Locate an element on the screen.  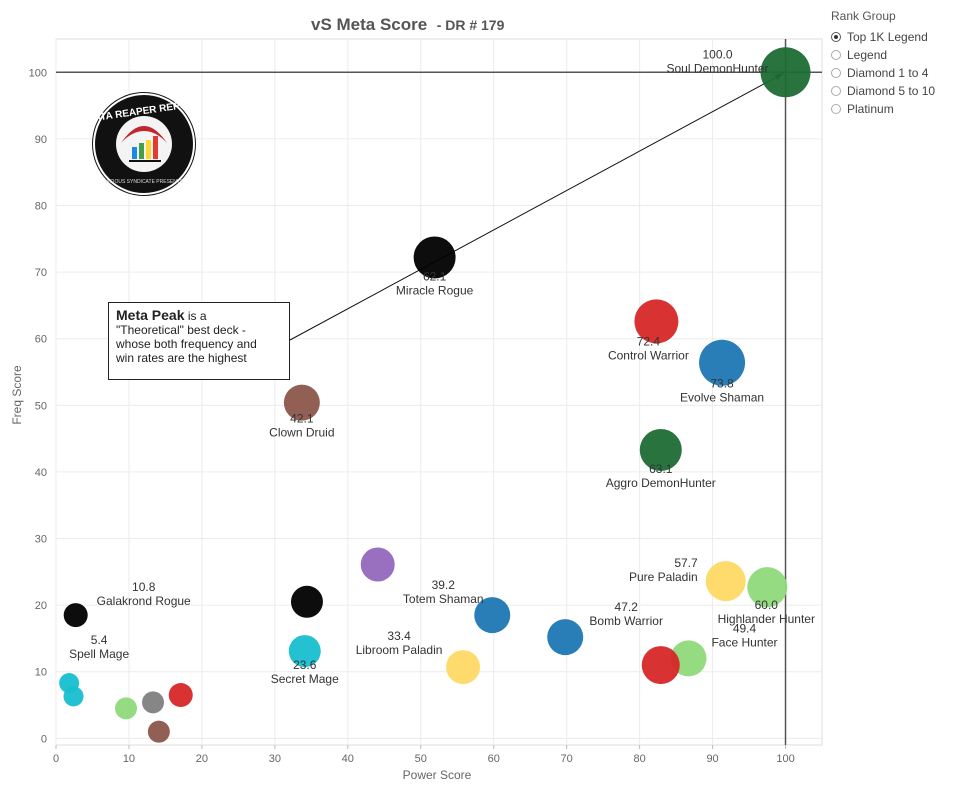
rank-option-legend: Legend is located at coordinates (891, 55).